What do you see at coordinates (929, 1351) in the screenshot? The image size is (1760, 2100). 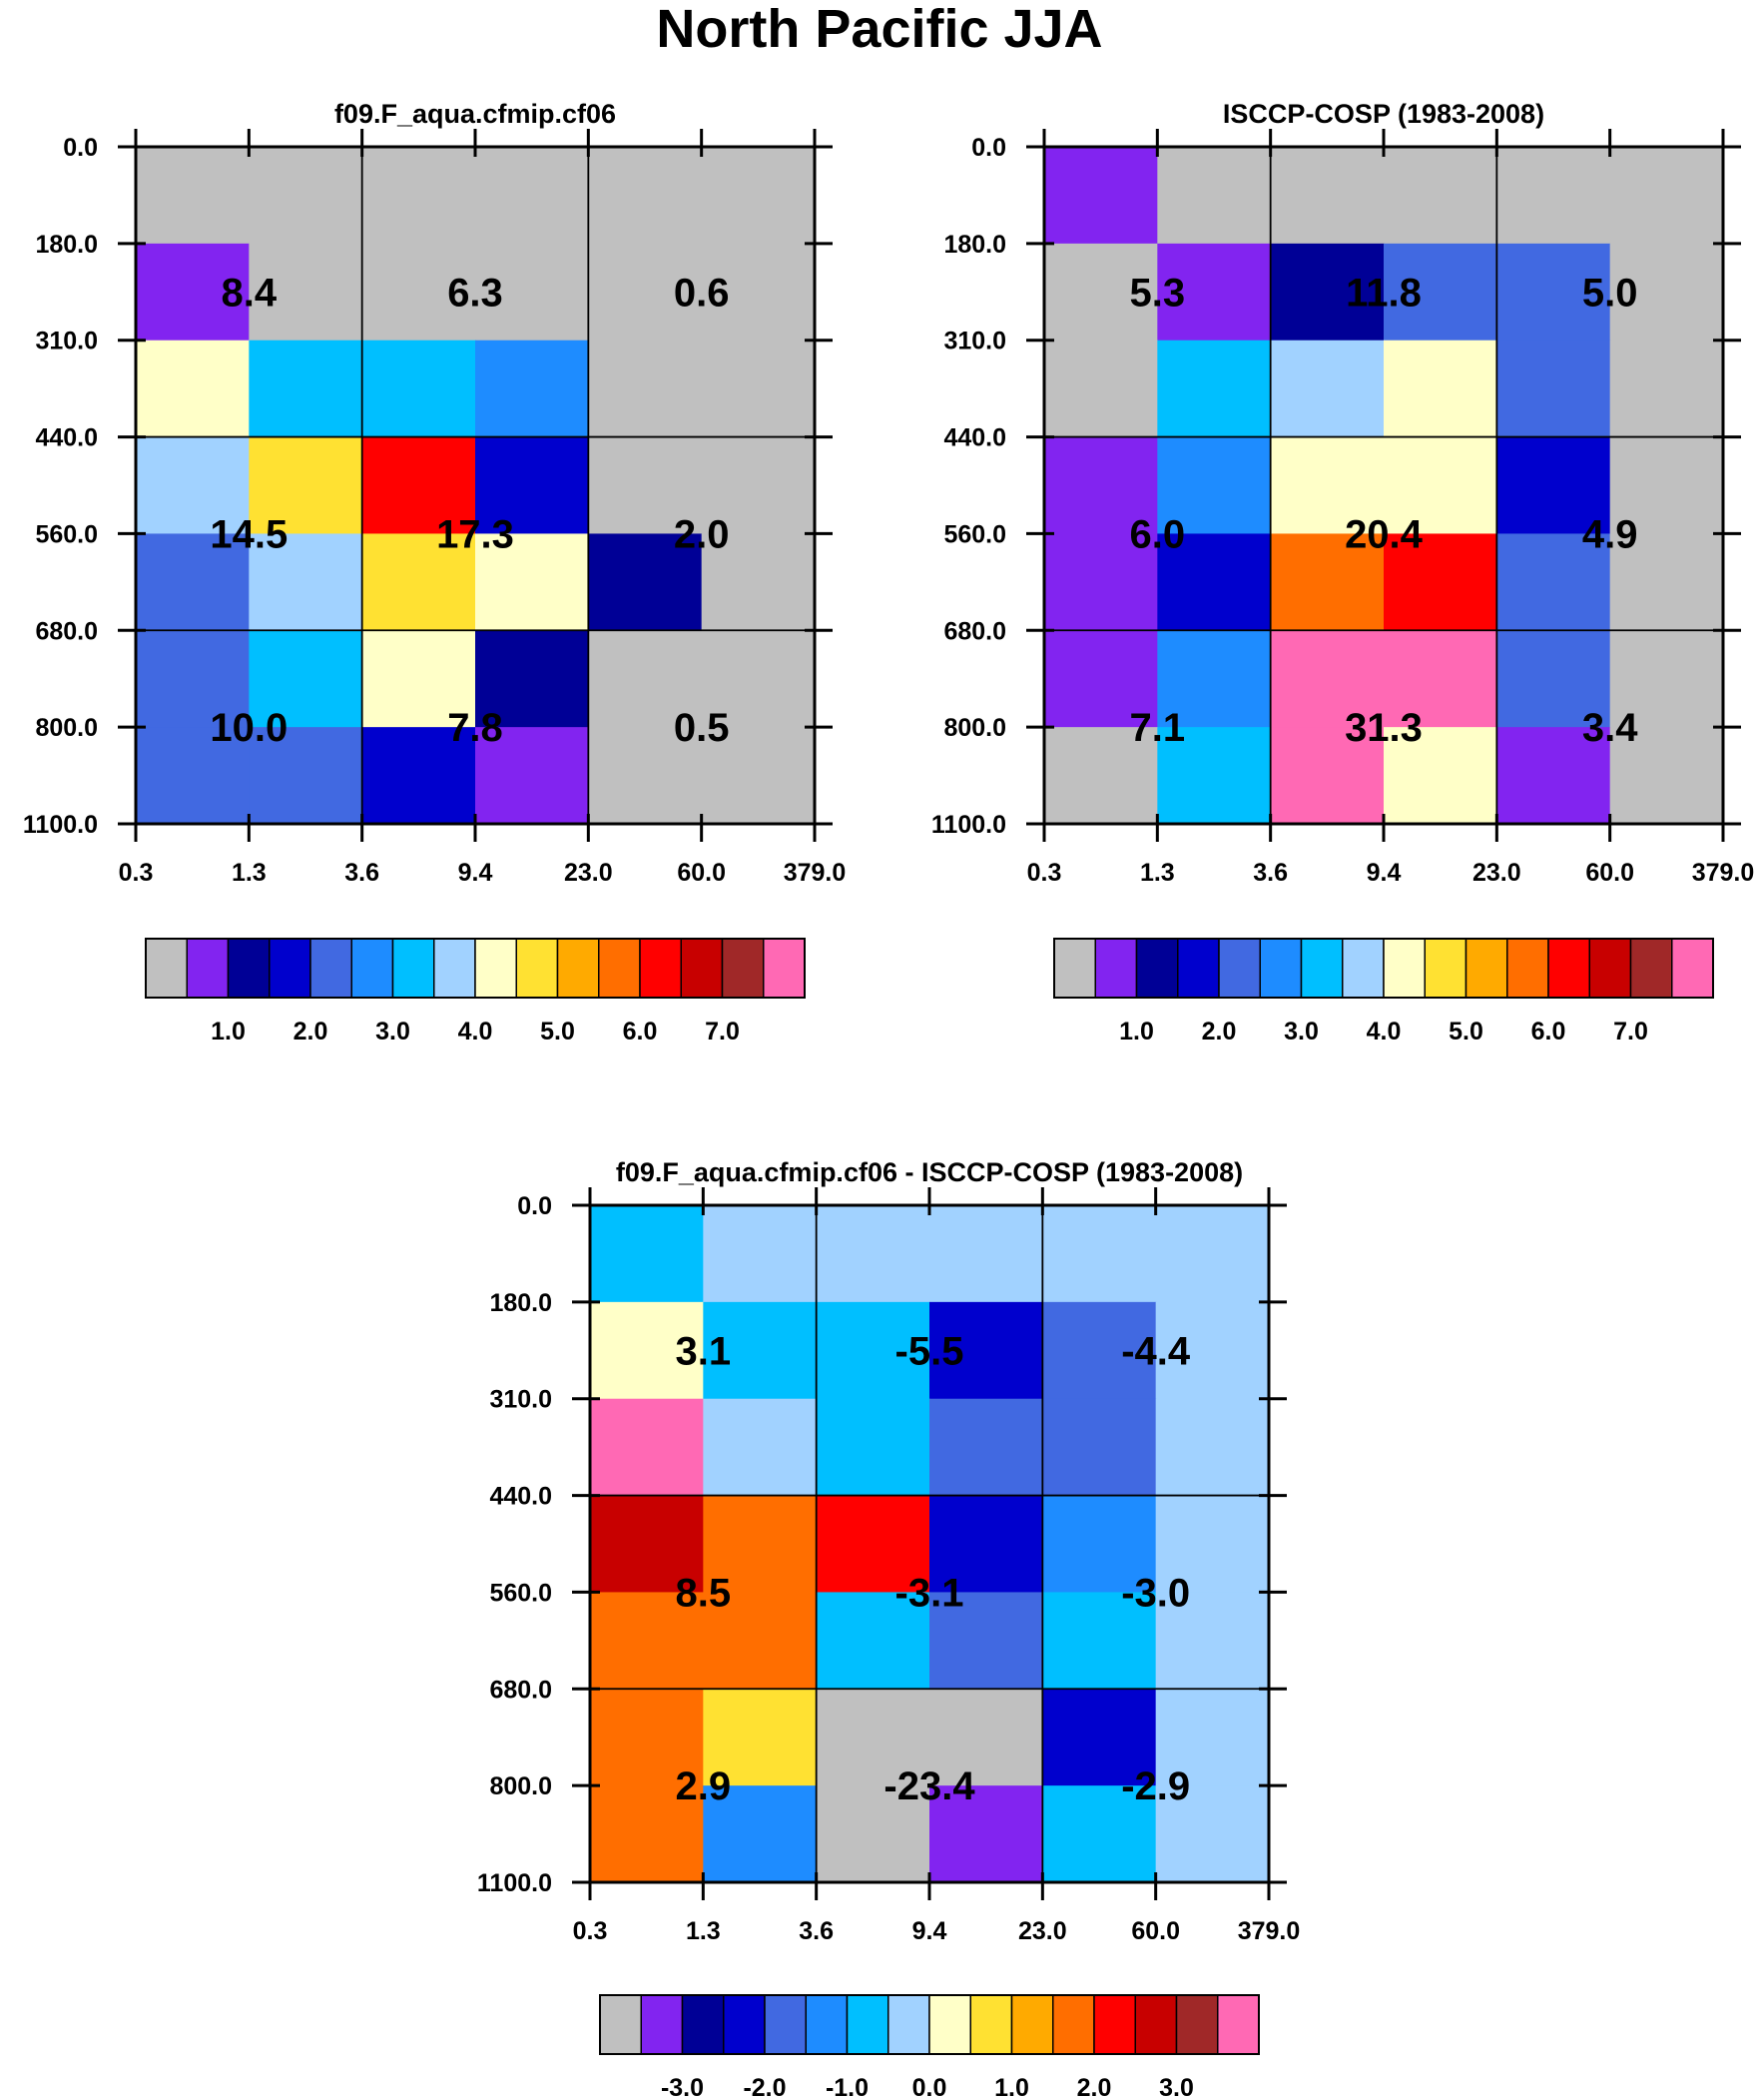 I see `box-value-label: -5.5` at bounding box center [929, 1351].